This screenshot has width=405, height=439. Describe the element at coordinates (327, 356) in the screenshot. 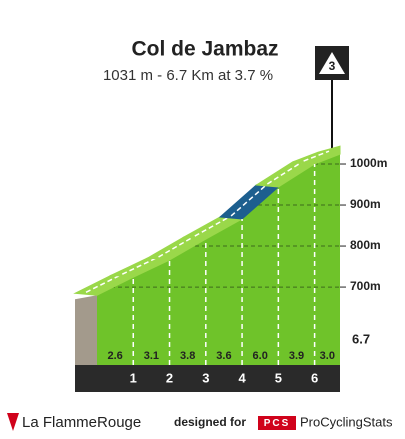

I see `gradient-label: 3.0` at that location.